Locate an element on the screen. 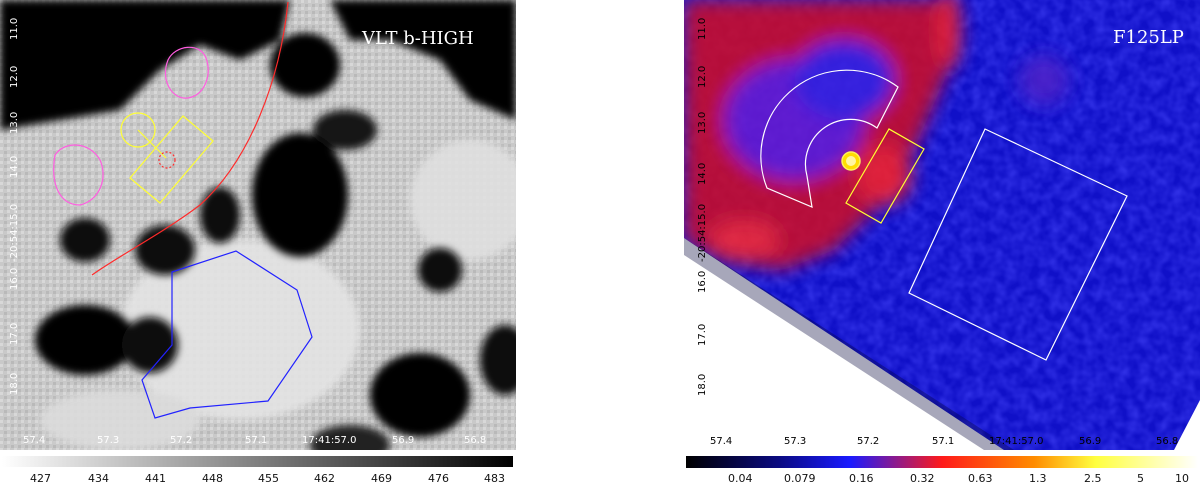 The height and width of the screenshot is (484, 1200). svg-text: 441 is located at coordinates (155, 478).